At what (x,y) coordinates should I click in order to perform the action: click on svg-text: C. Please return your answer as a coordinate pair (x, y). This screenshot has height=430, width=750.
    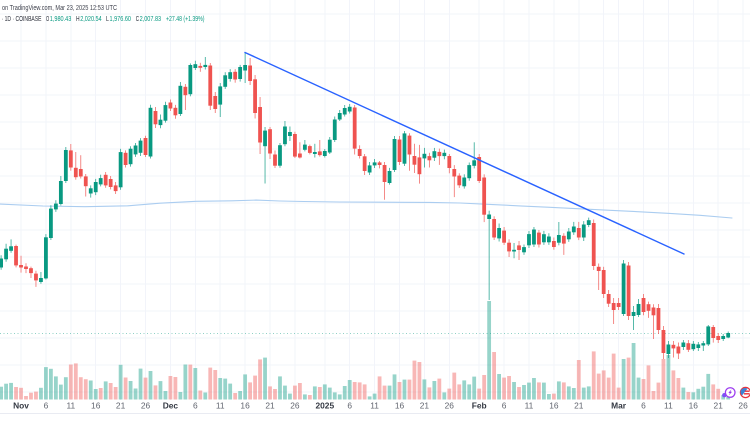
    Looking at the image, I should click on (138, 18).